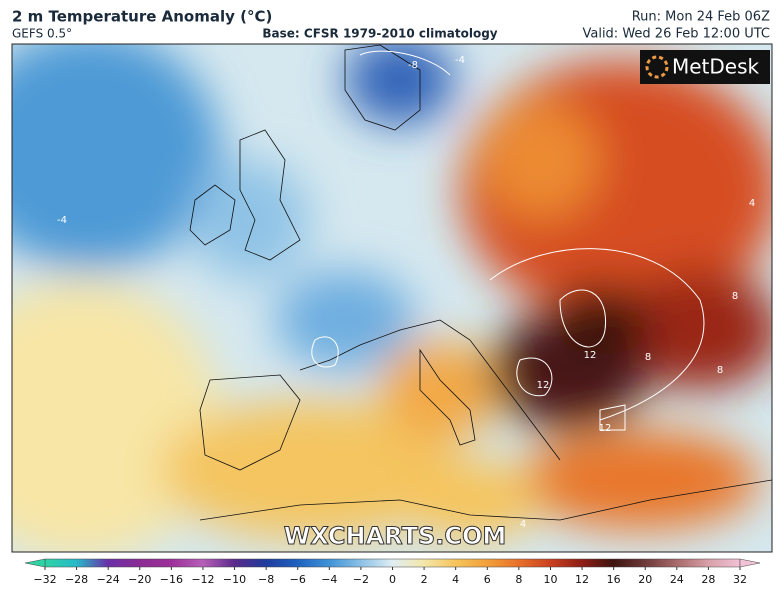 The image size is (784, 604). What do you see at coordinates (329, 579) in the screenshot?
I see `colorbar-tick-label: −4` at bounding box center [329, 579].